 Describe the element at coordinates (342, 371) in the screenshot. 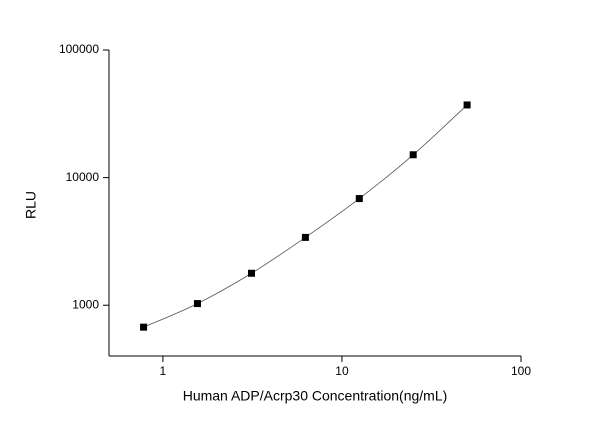

I see `x-tick-label: 10` at that location.